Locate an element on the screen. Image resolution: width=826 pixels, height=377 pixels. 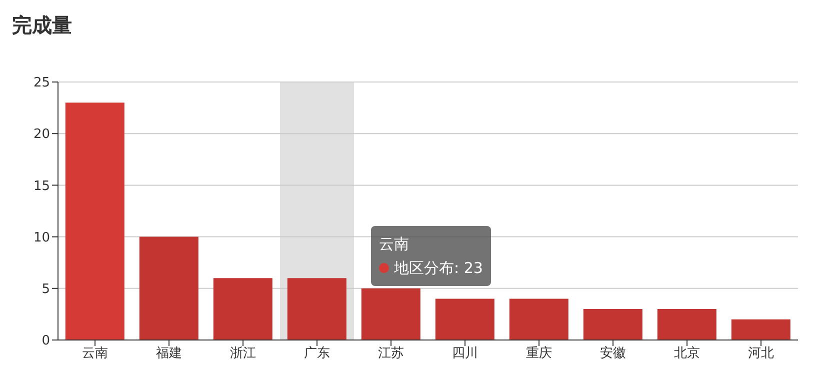
x-tick-label: 云南 is located at coordinates (95, 354).